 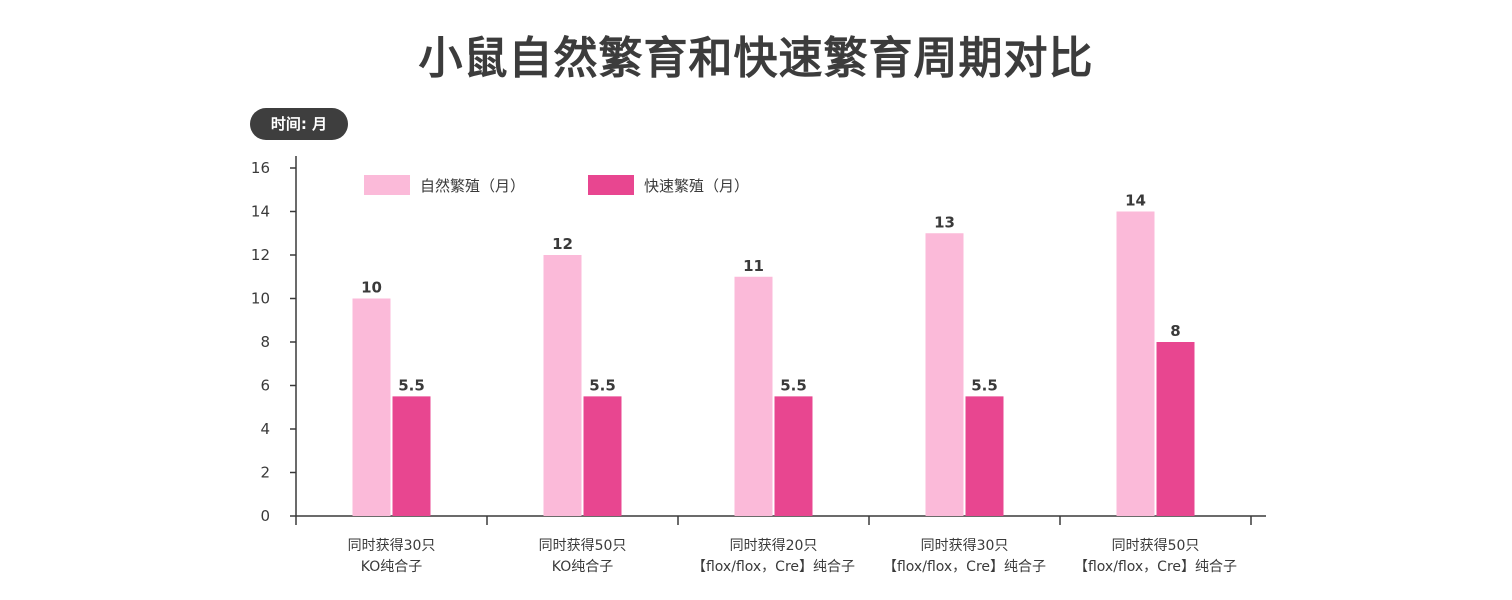 I want to click on y-tick-label: 14, so click(x=260, y=212).